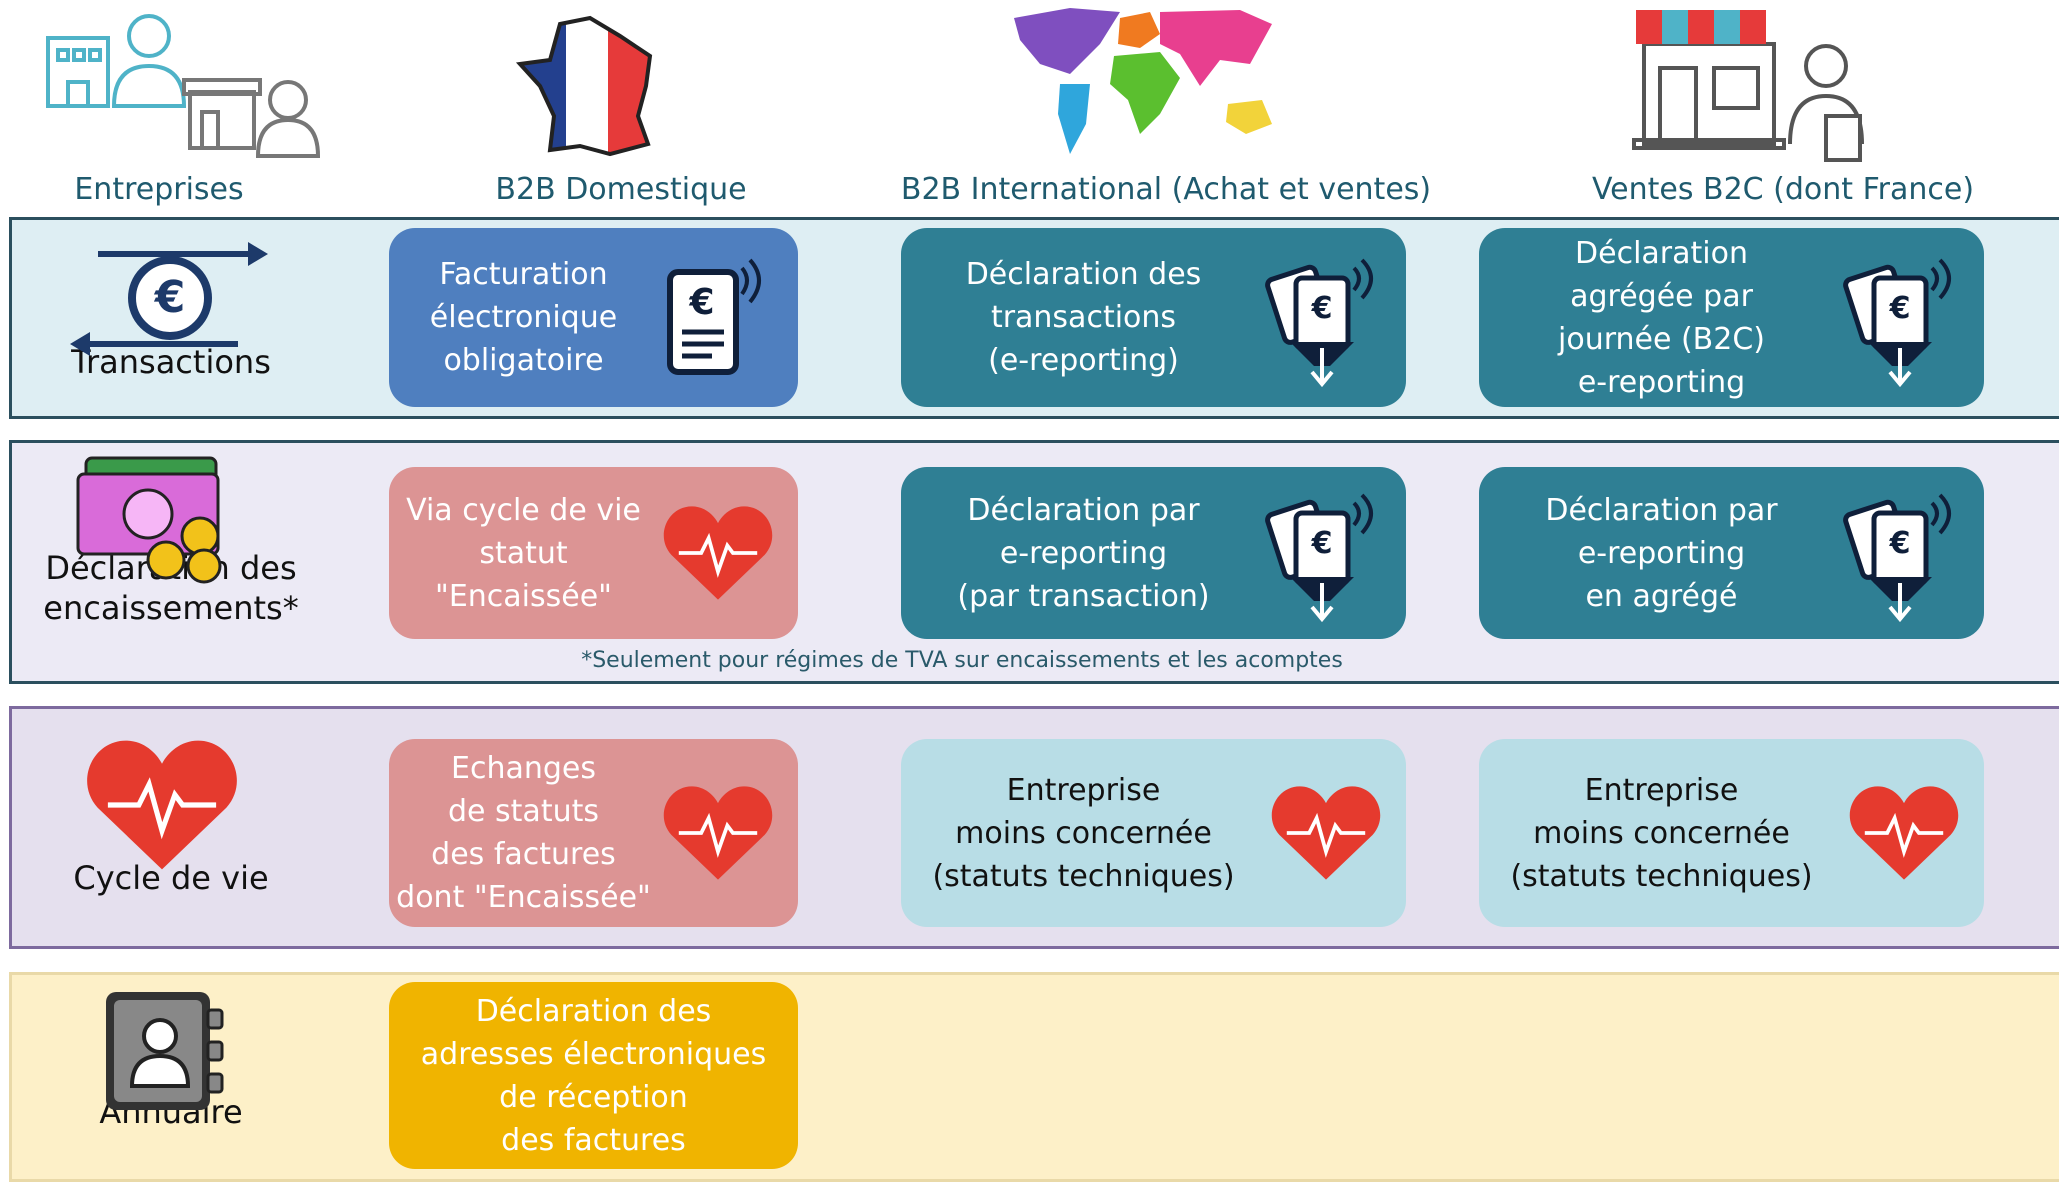 This screenshot has width=2059, height=1182. What do you see at coordinates (523, 510) in the screenshot?
I see `cell-text-line: Via cycle de vie` at bounding box center [523, 510].